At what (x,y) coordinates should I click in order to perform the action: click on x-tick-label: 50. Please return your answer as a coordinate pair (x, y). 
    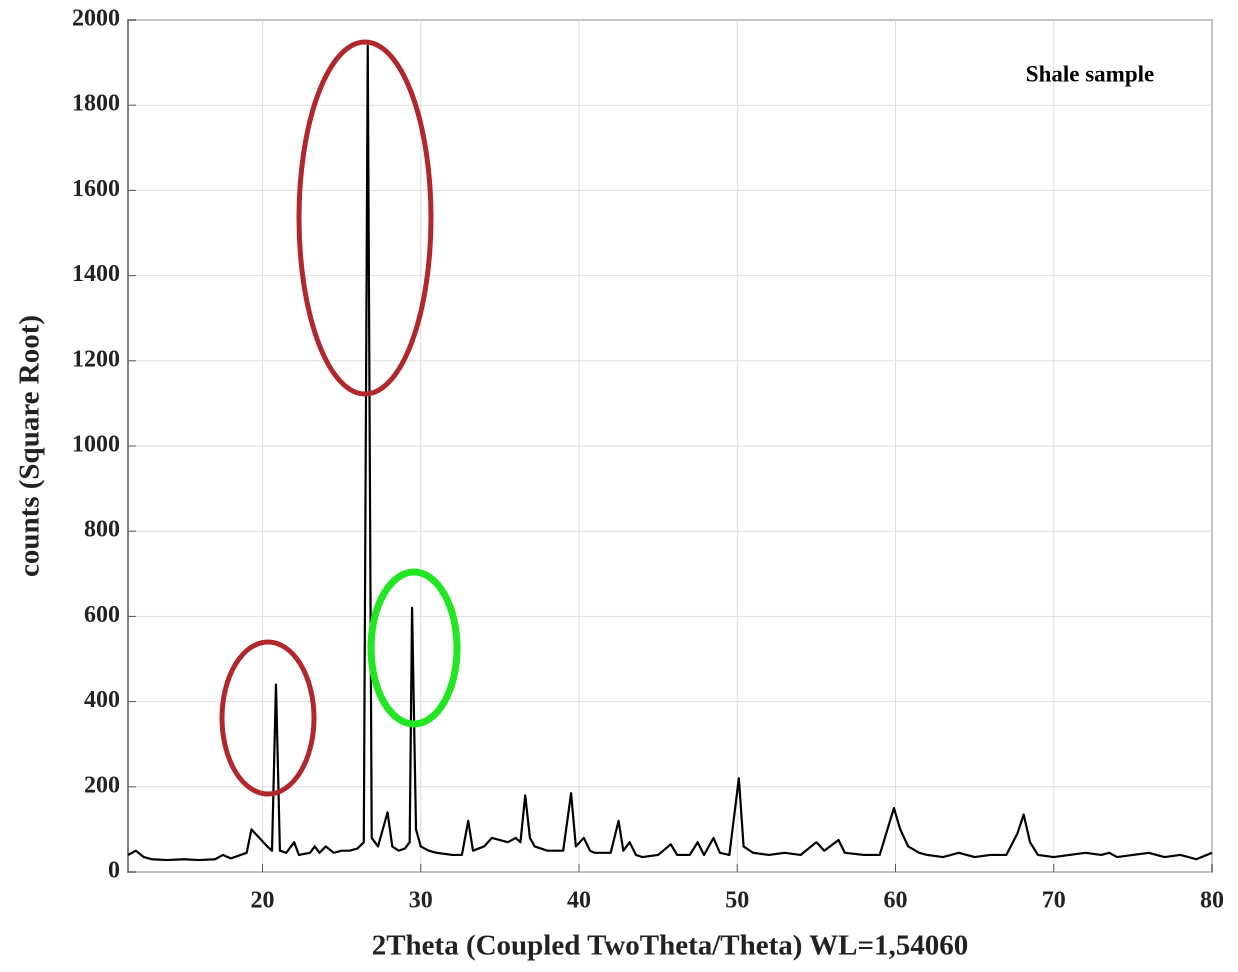
    Looking at the image, I should click on (737, 901).